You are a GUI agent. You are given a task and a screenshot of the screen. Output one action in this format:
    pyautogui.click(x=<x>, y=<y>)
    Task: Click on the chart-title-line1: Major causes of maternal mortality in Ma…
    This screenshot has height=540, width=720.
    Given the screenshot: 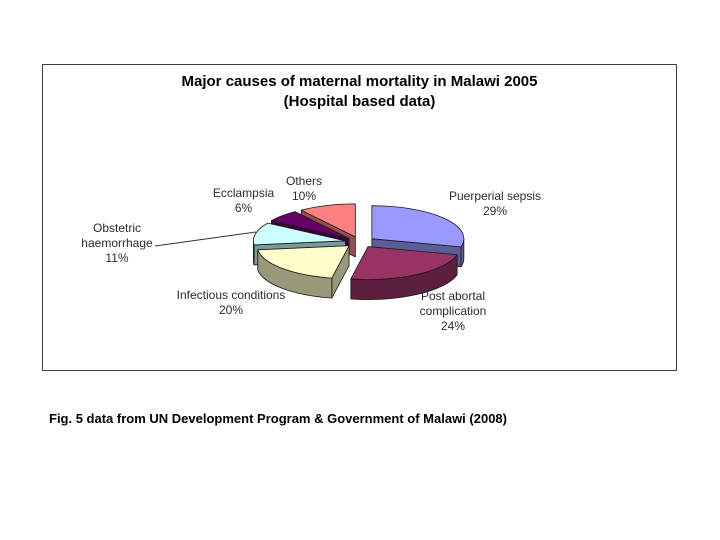 What is the action you would take?
    pyautogui.click(x=359, y=81)
    